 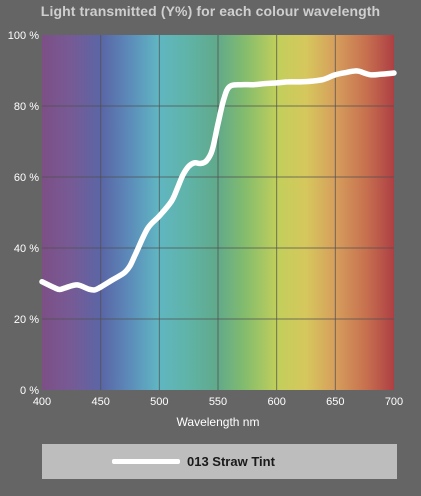 I want to click on x-tick-label: 600, so click(x=276, y=402).